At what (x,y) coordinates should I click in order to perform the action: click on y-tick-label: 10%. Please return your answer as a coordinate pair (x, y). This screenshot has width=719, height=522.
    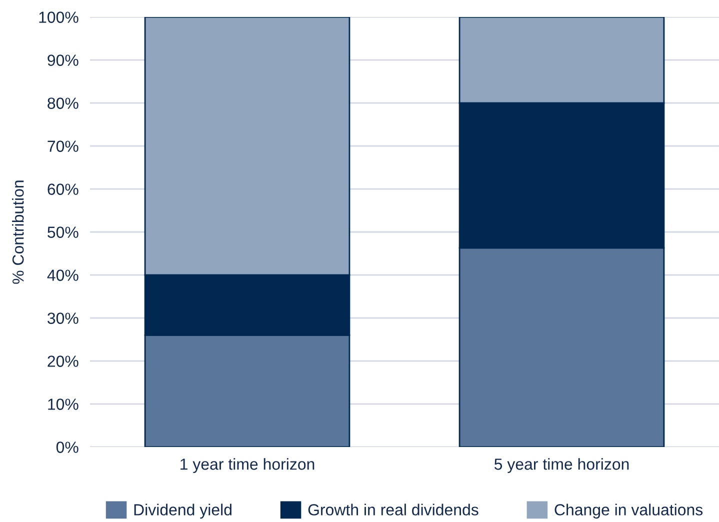
    Looking at the image, I should click on (63, 404).